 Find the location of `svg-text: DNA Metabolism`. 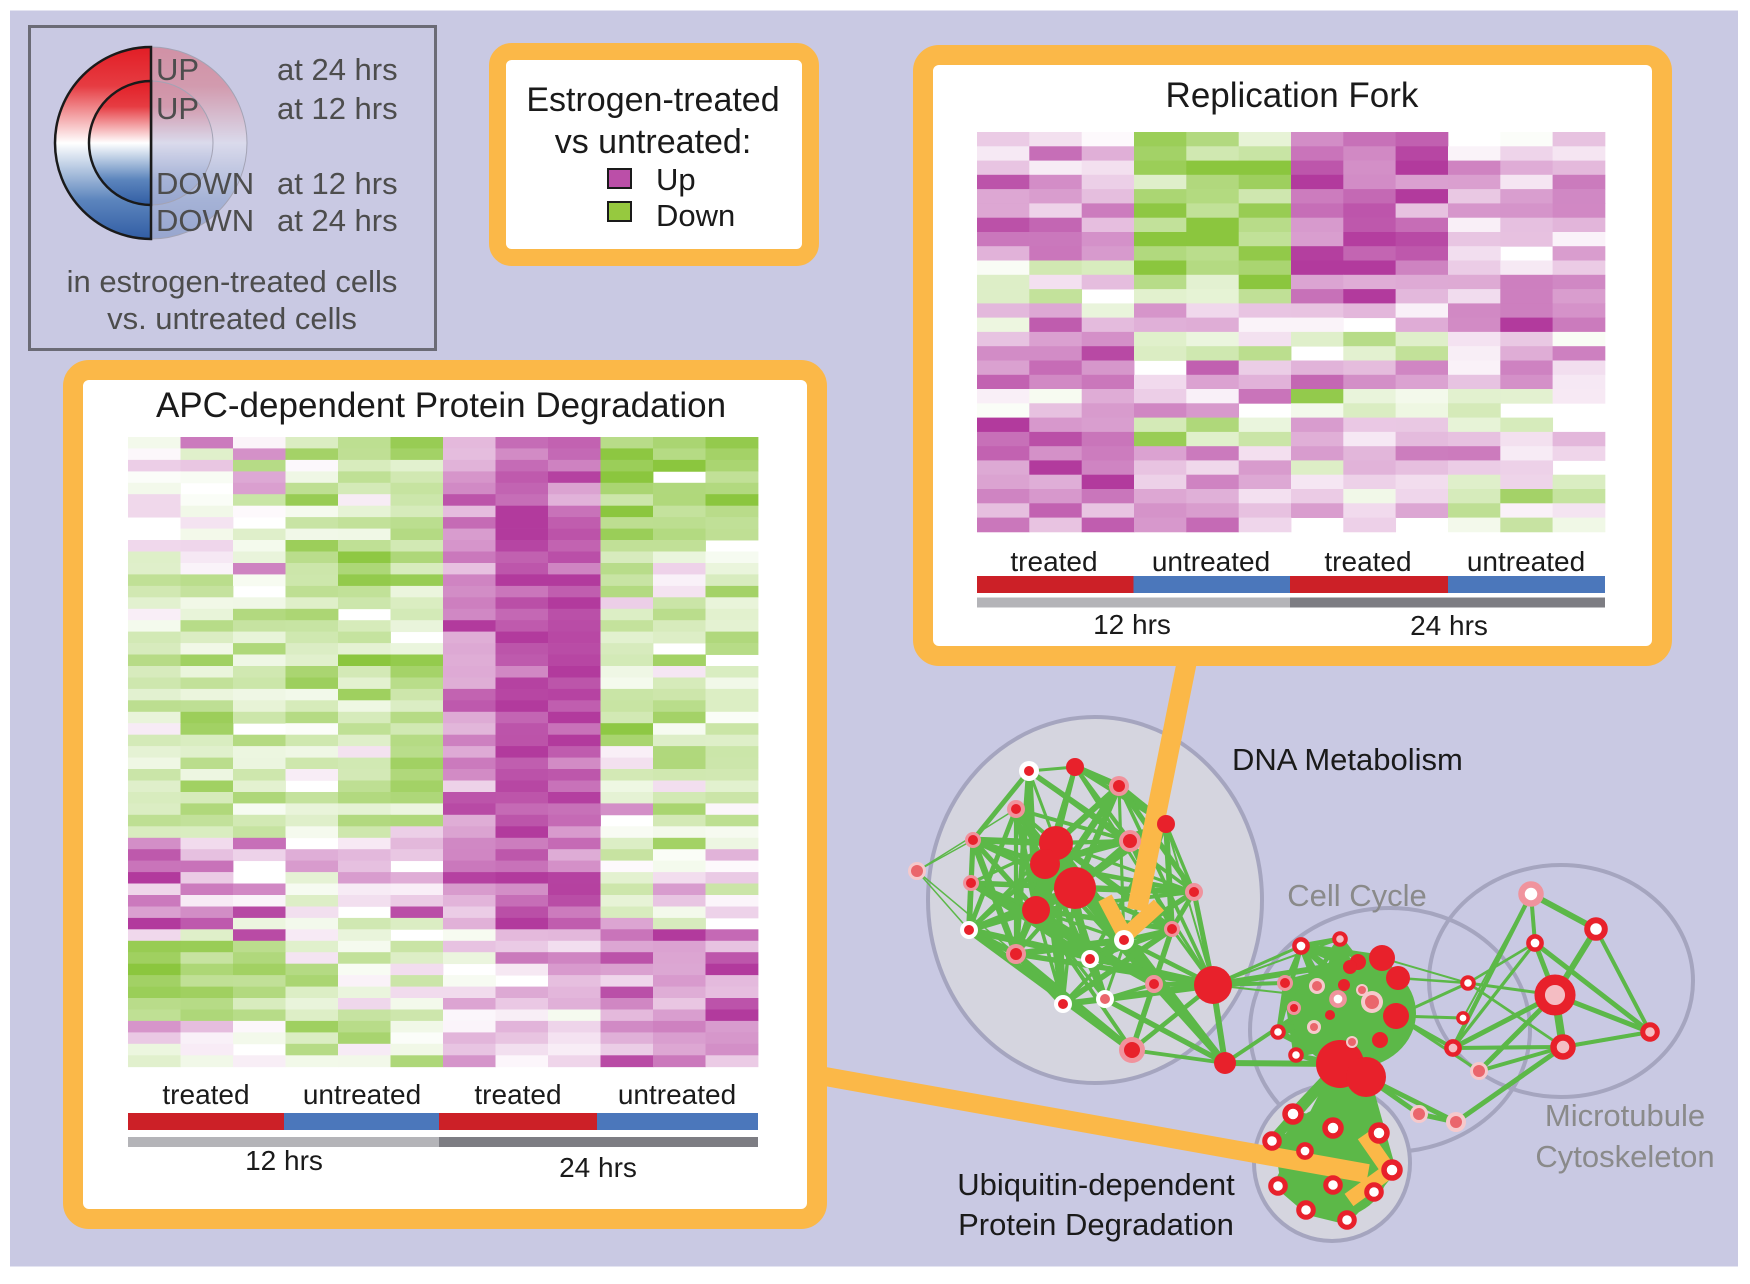

svg-text: DNA Metabolism is located at coordinates (1347, 759).